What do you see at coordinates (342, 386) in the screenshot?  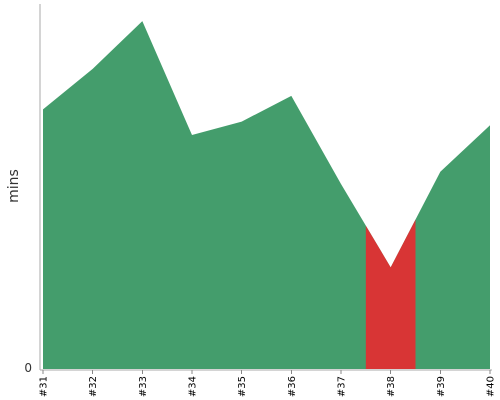 I see `x-tick-label: #37` at bounding box center [342, 386].